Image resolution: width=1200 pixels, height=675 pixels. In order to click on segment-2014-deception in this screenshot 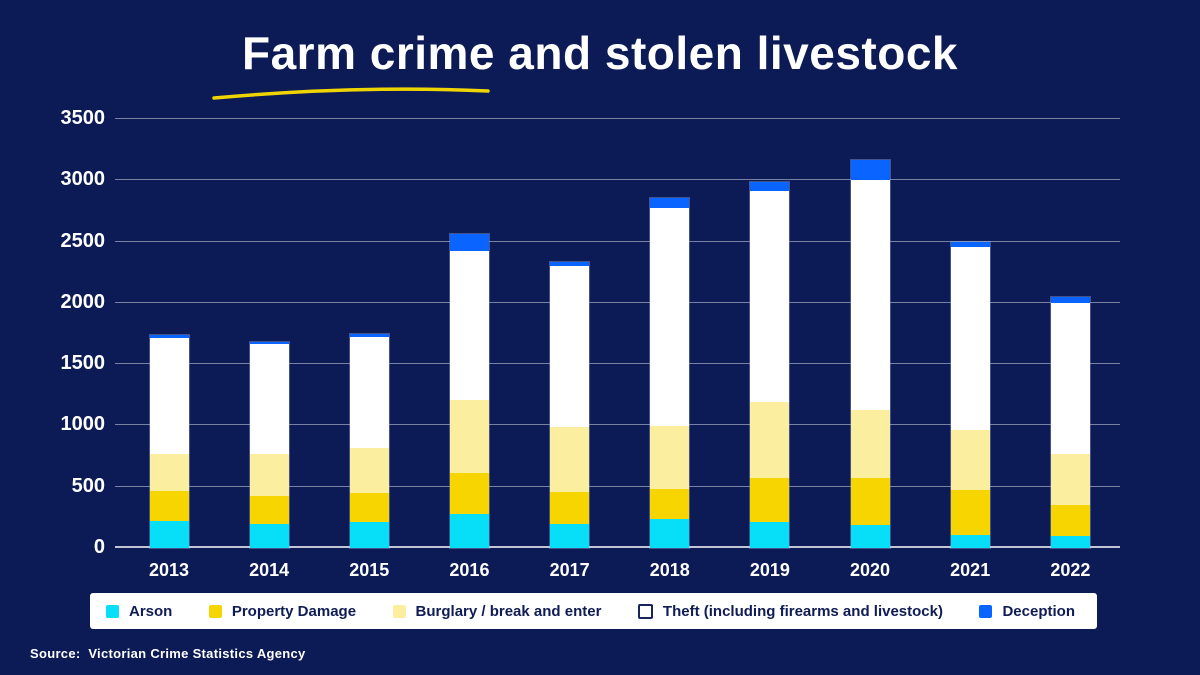, I will do `click(269, 342)`.